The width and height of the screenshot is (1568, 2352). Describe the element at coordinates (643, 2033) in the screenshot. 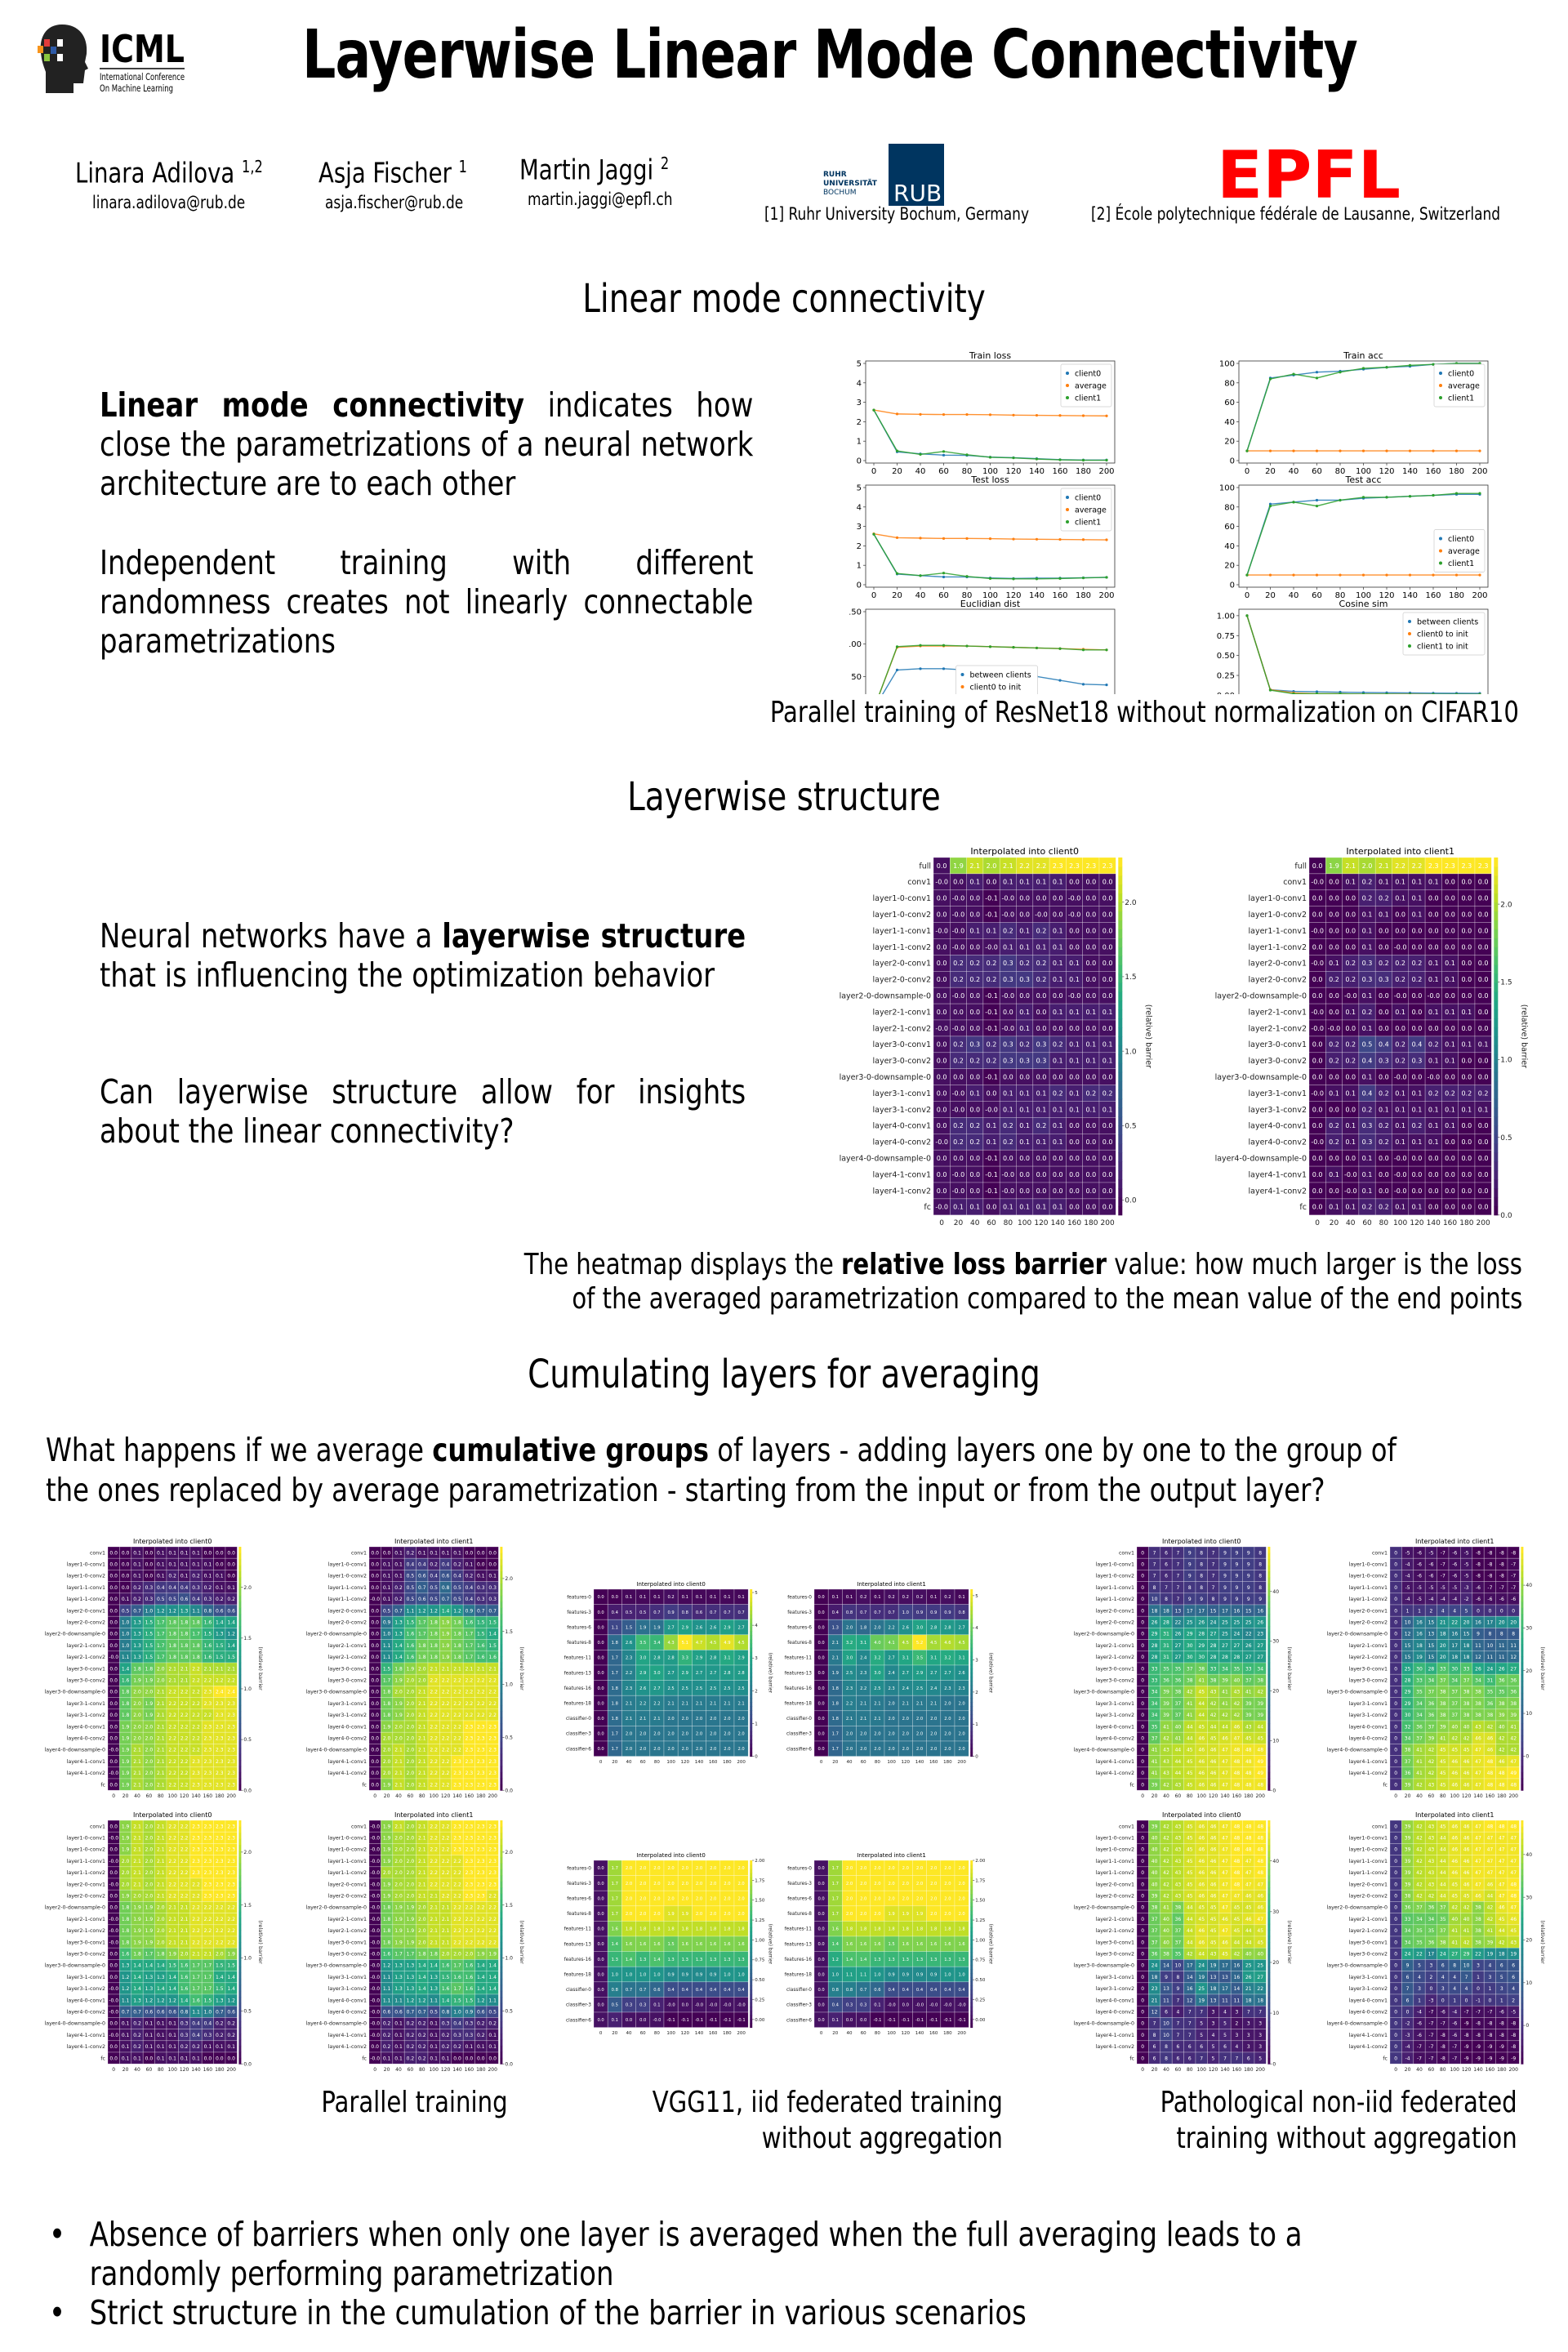

I see `x-tick-label: 60` at that location.